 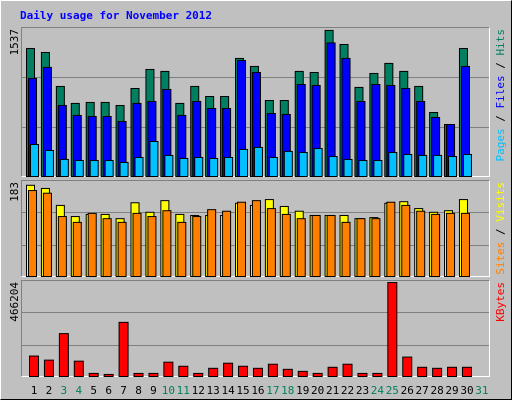 What do you see at coordinates (138, 390) in the screenshot?
I see `x-tick-label: 8` at bounding box center [138, 390].